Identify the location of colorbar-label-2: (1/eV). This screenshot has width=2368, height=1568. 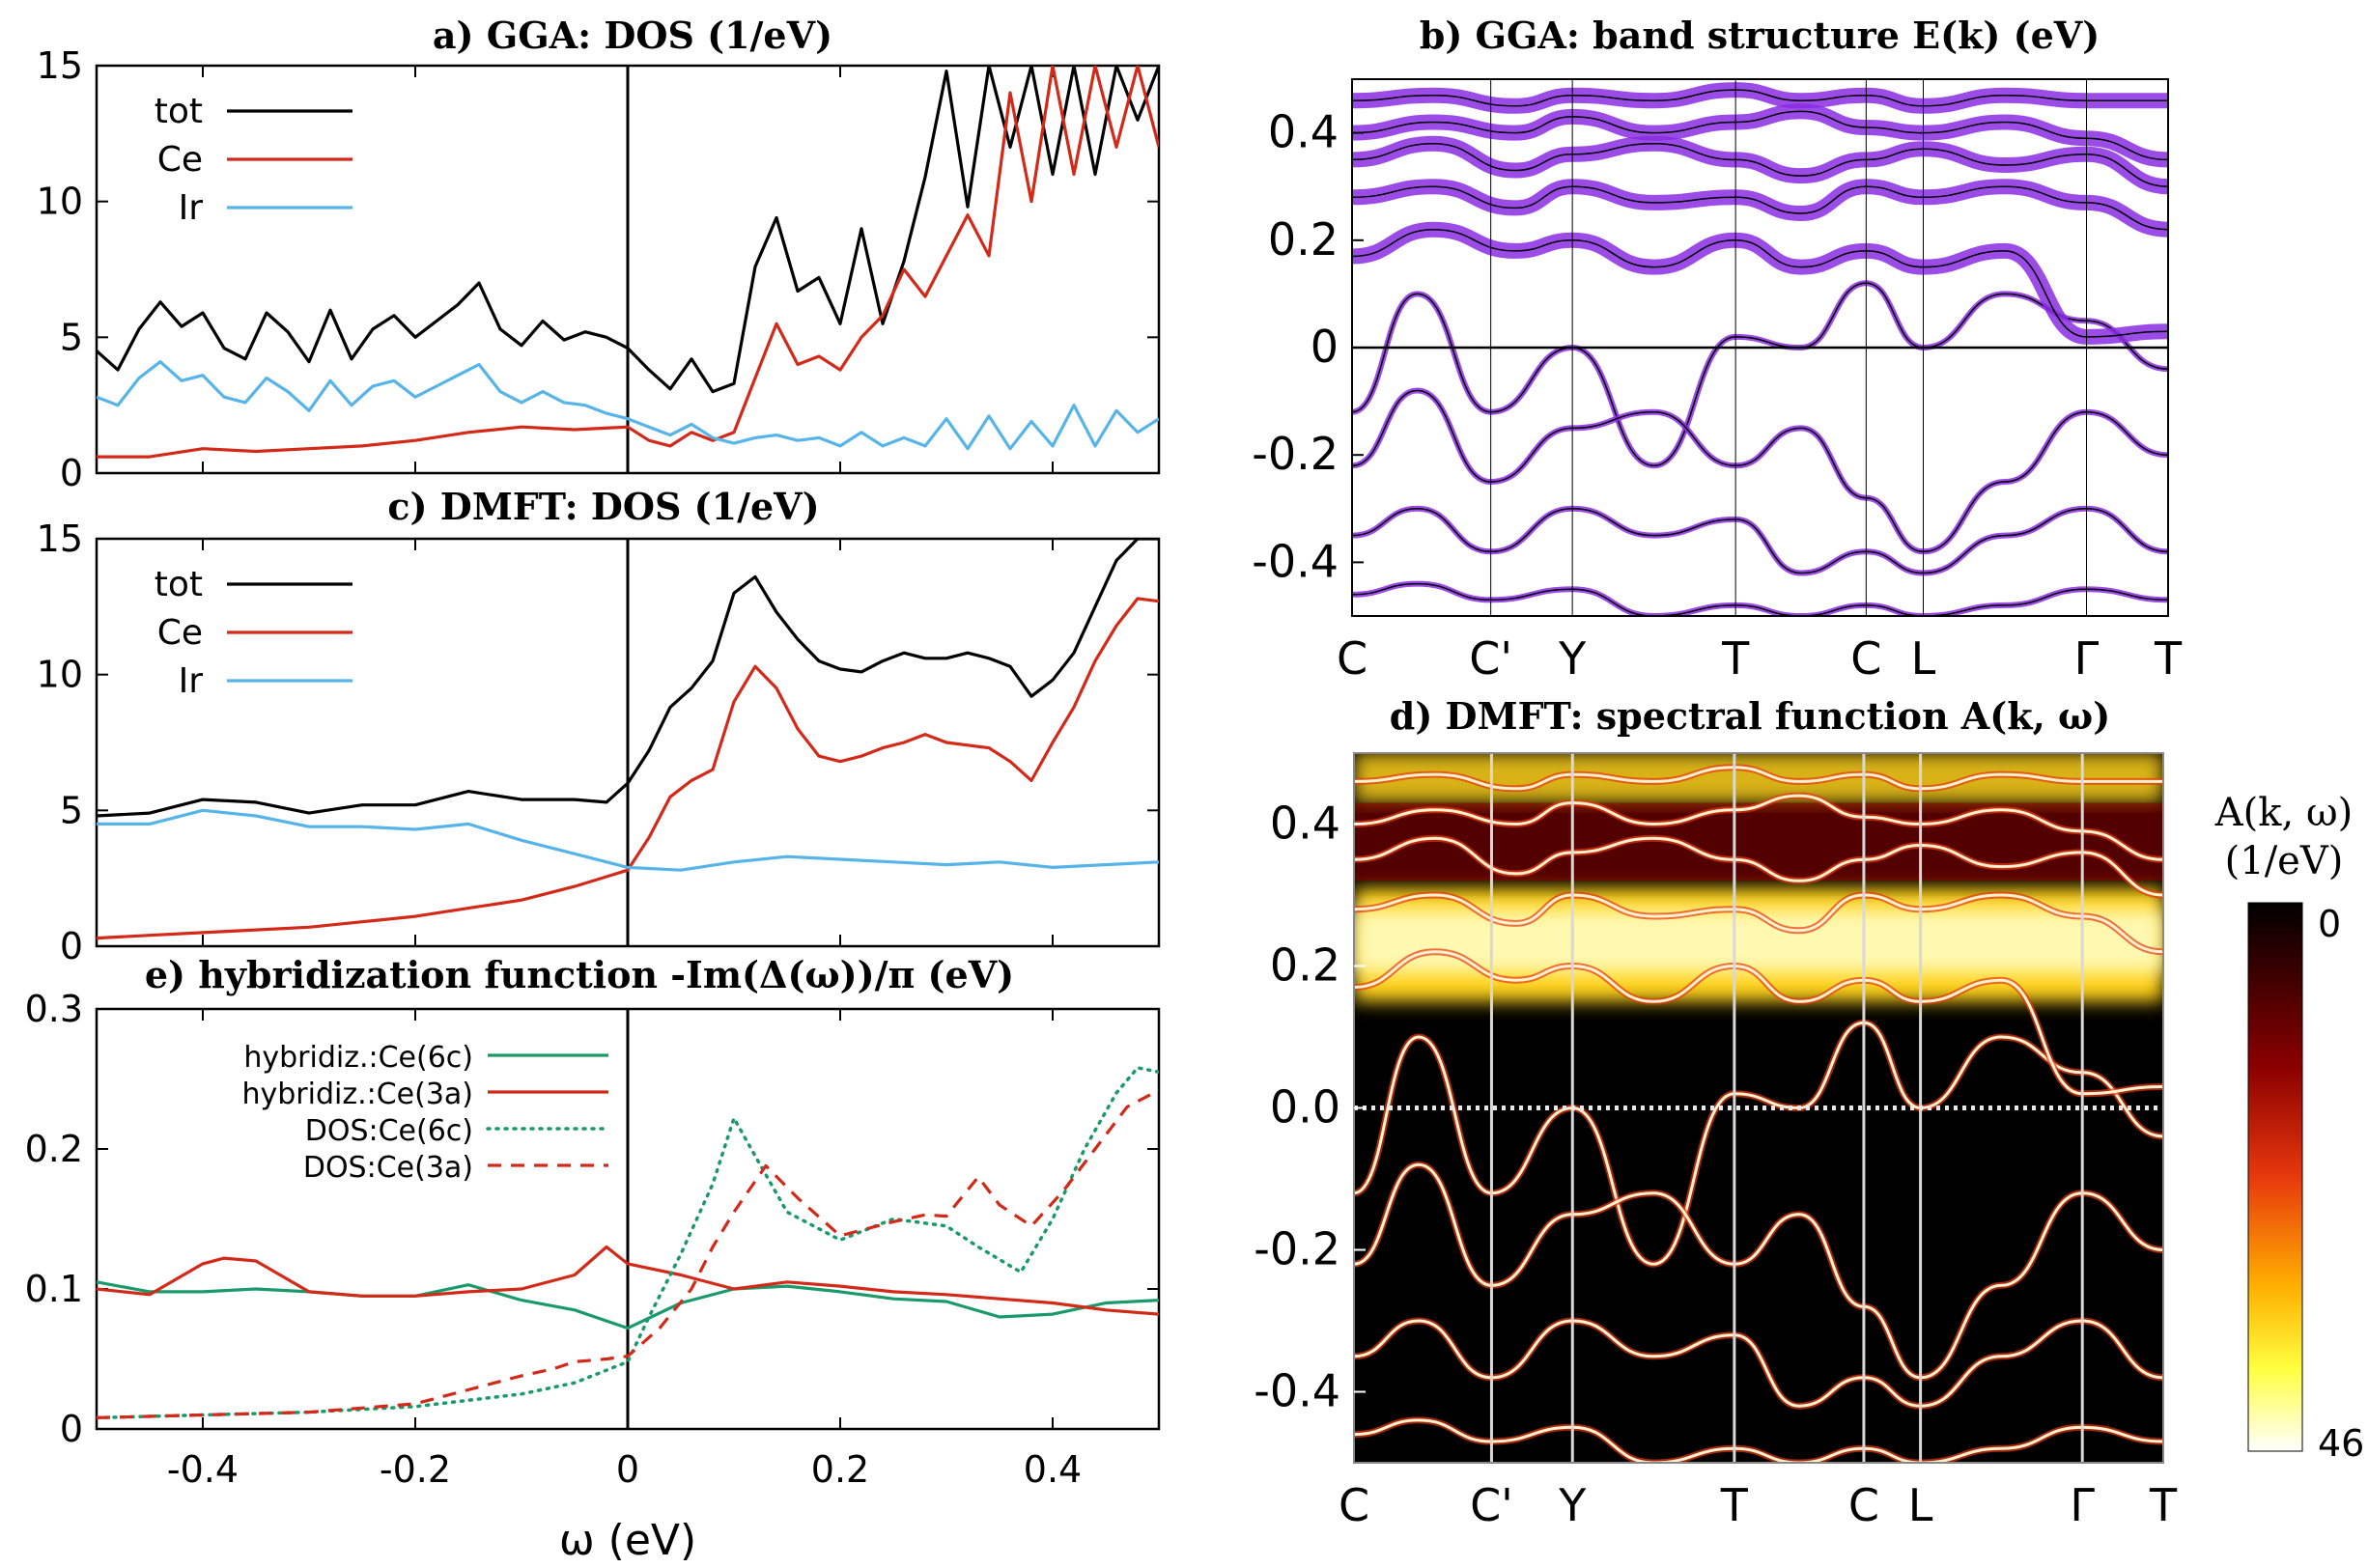
(2284, 861).